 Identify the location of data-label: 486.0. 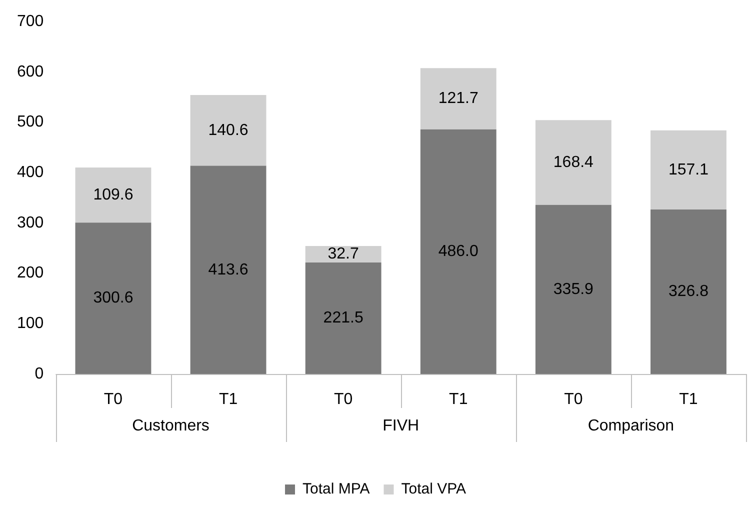
(458, 251).